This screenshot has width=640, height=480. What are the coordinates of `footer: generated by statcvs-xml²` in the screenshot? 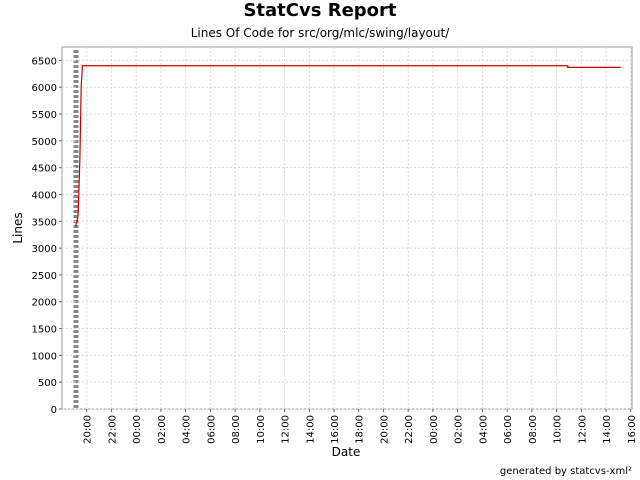 It's located at (566, 471).